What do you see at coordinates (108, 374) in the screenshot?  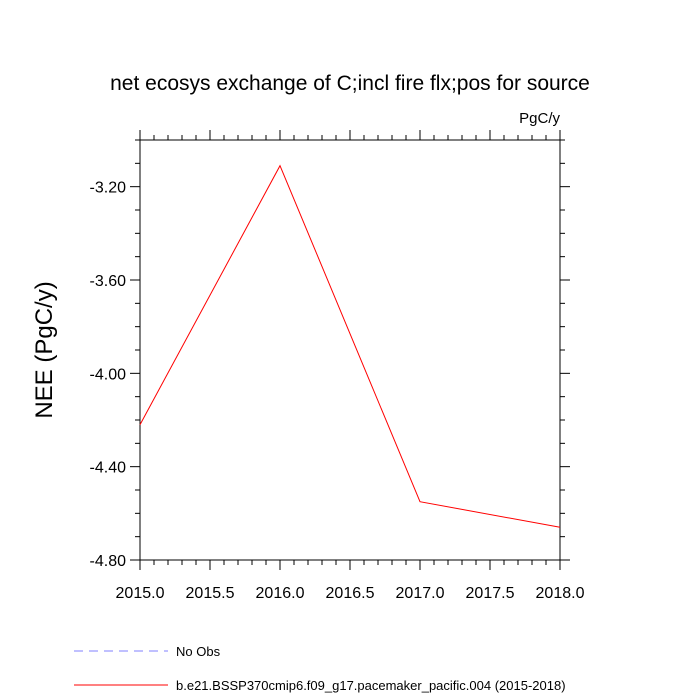 I see `y-tick-label: -4.00` at bounding box center [108, 374].